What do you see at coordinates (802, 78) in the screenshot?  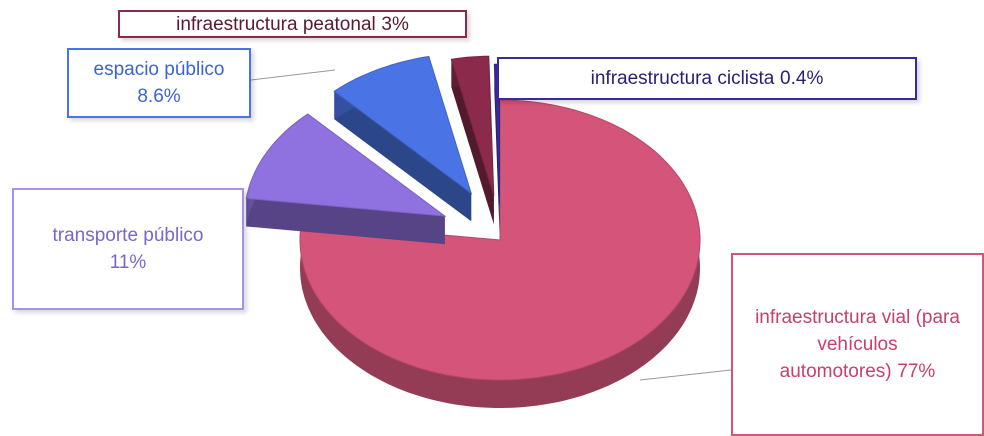 I see `value-label: 0.4%` at bounding box center [802, 78].